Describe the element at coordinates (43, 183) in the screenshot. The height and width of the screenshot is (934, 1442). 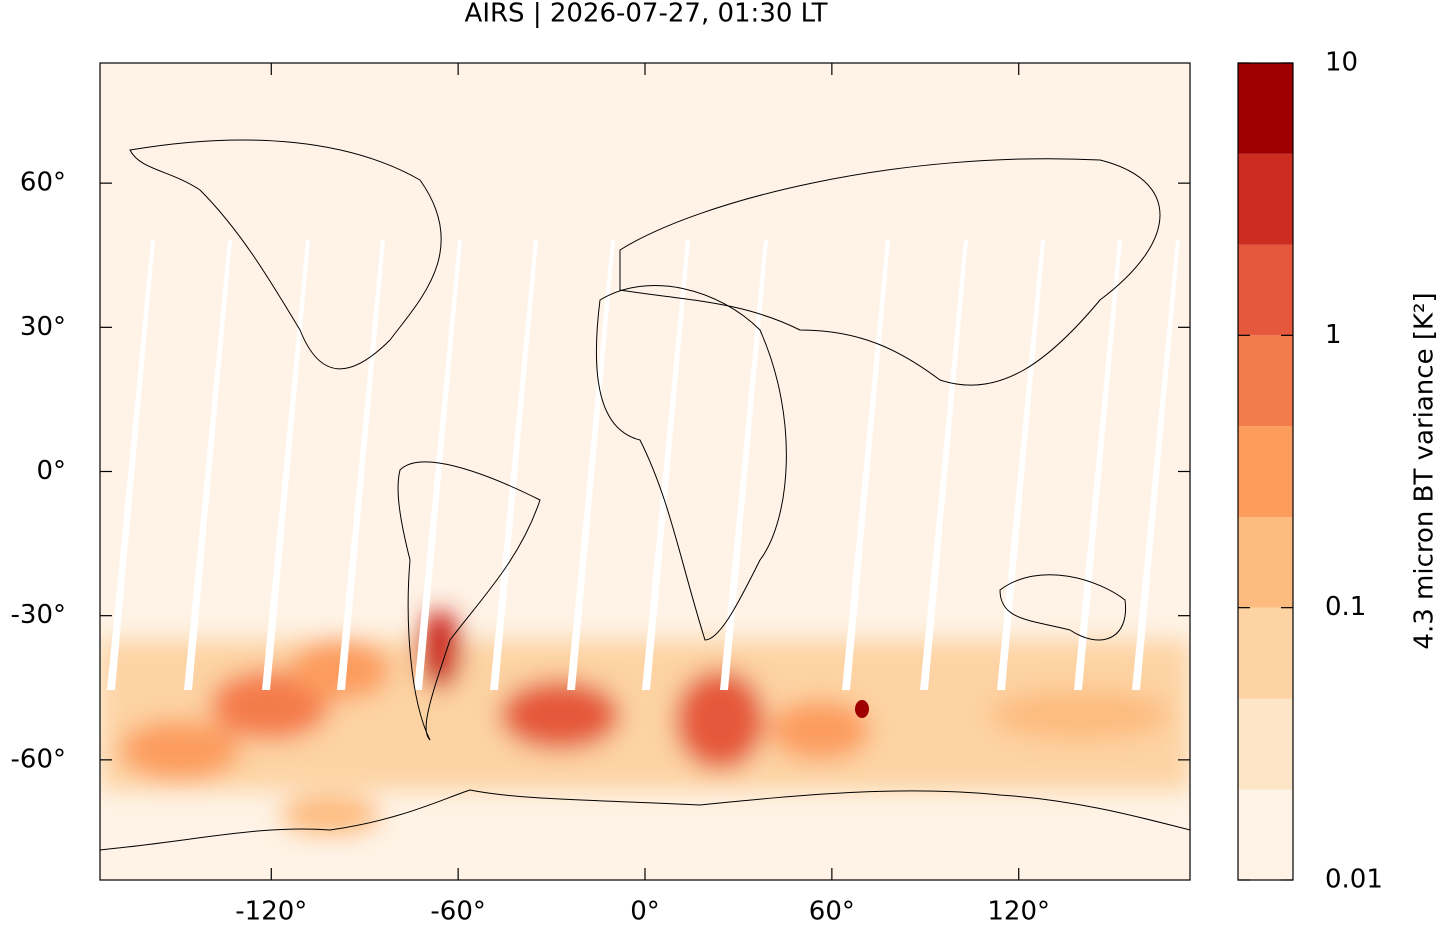
I see `y-tick-label: 60°` at that location.